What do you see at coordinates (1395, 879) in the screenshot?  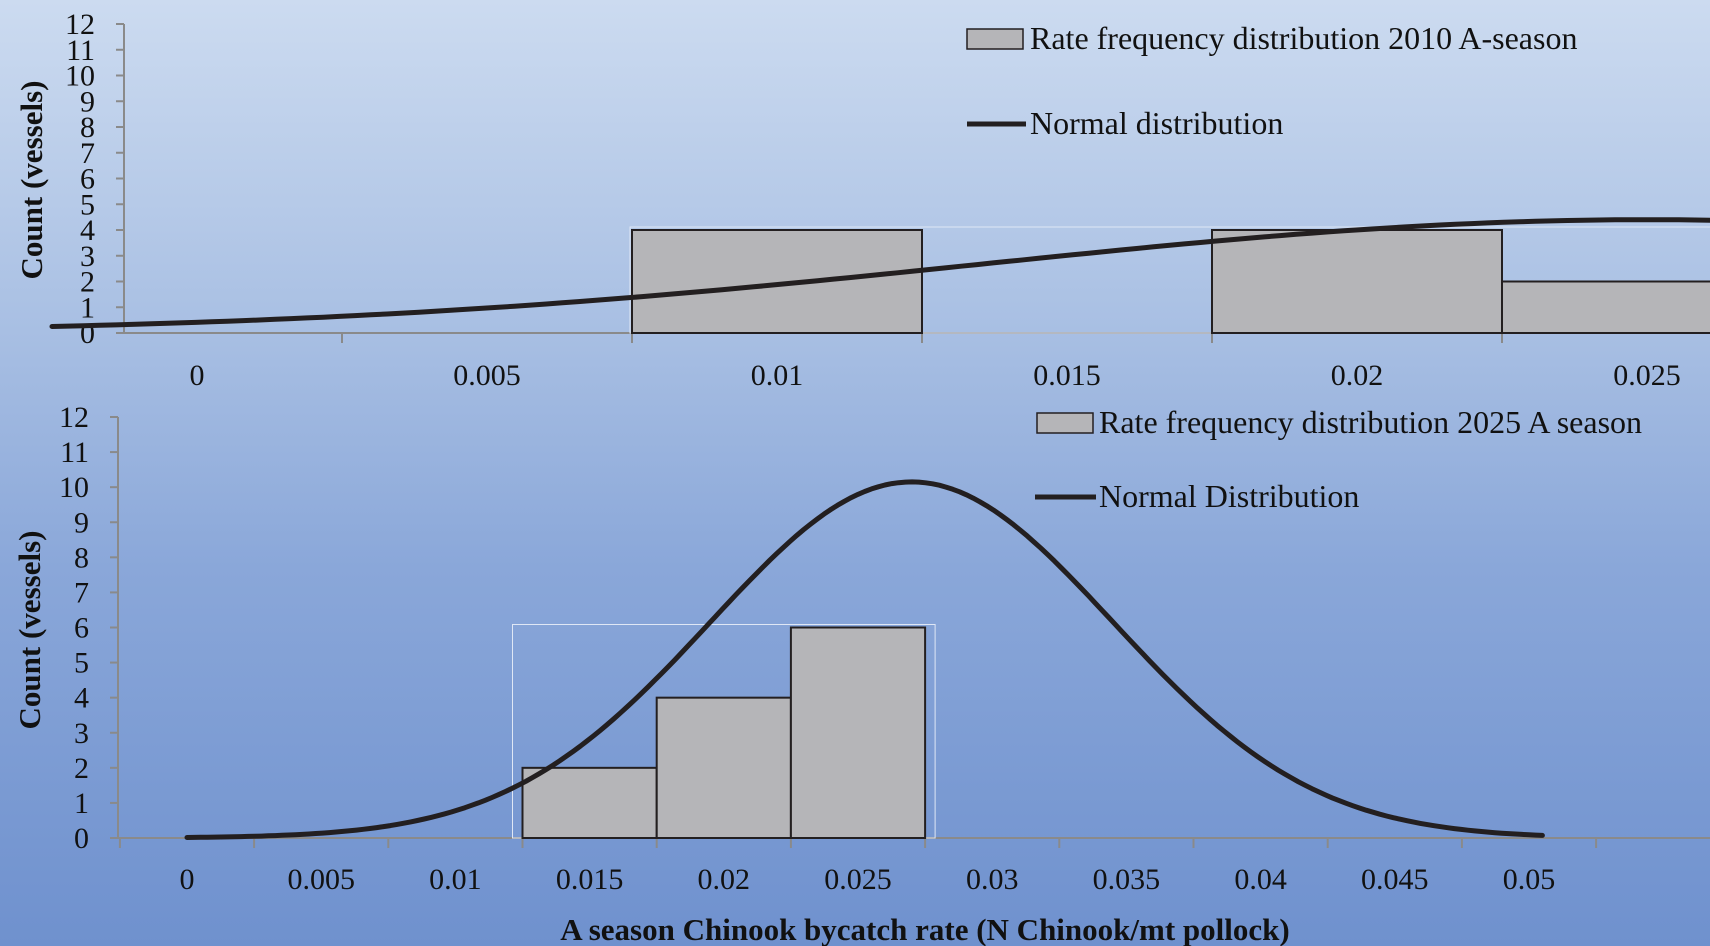 I see `x-tick-label: 0.045` at bounding box center [1395, 879].